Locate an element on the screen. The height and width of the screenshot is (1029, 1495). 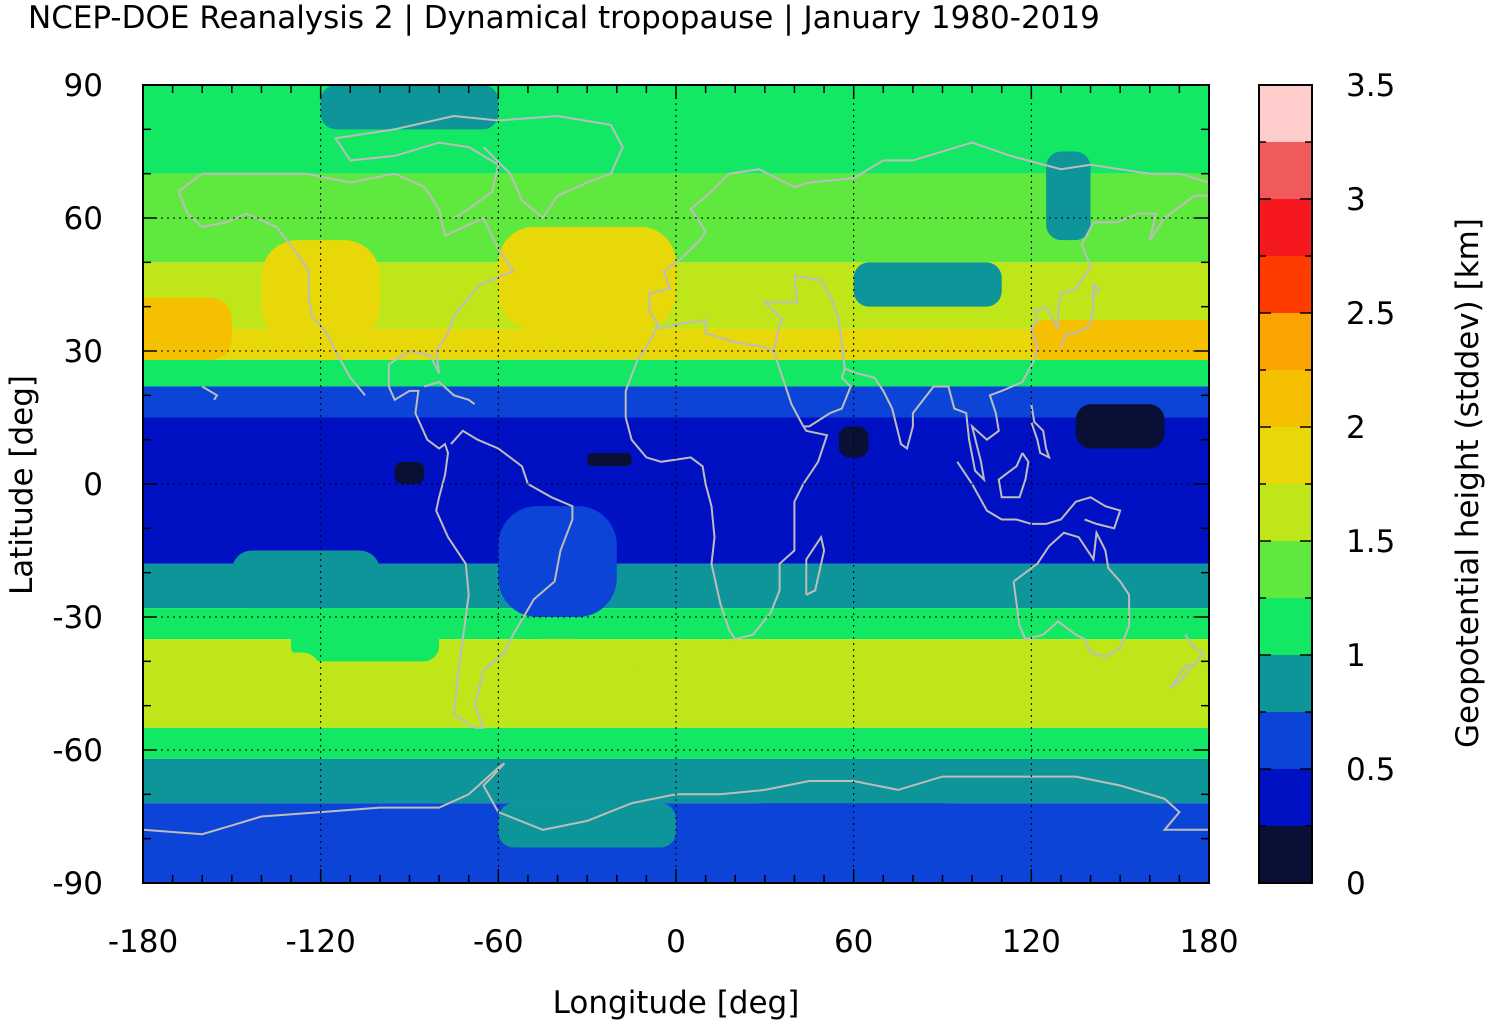
x-tick-label: -120 is located at coordinates (320, 942).